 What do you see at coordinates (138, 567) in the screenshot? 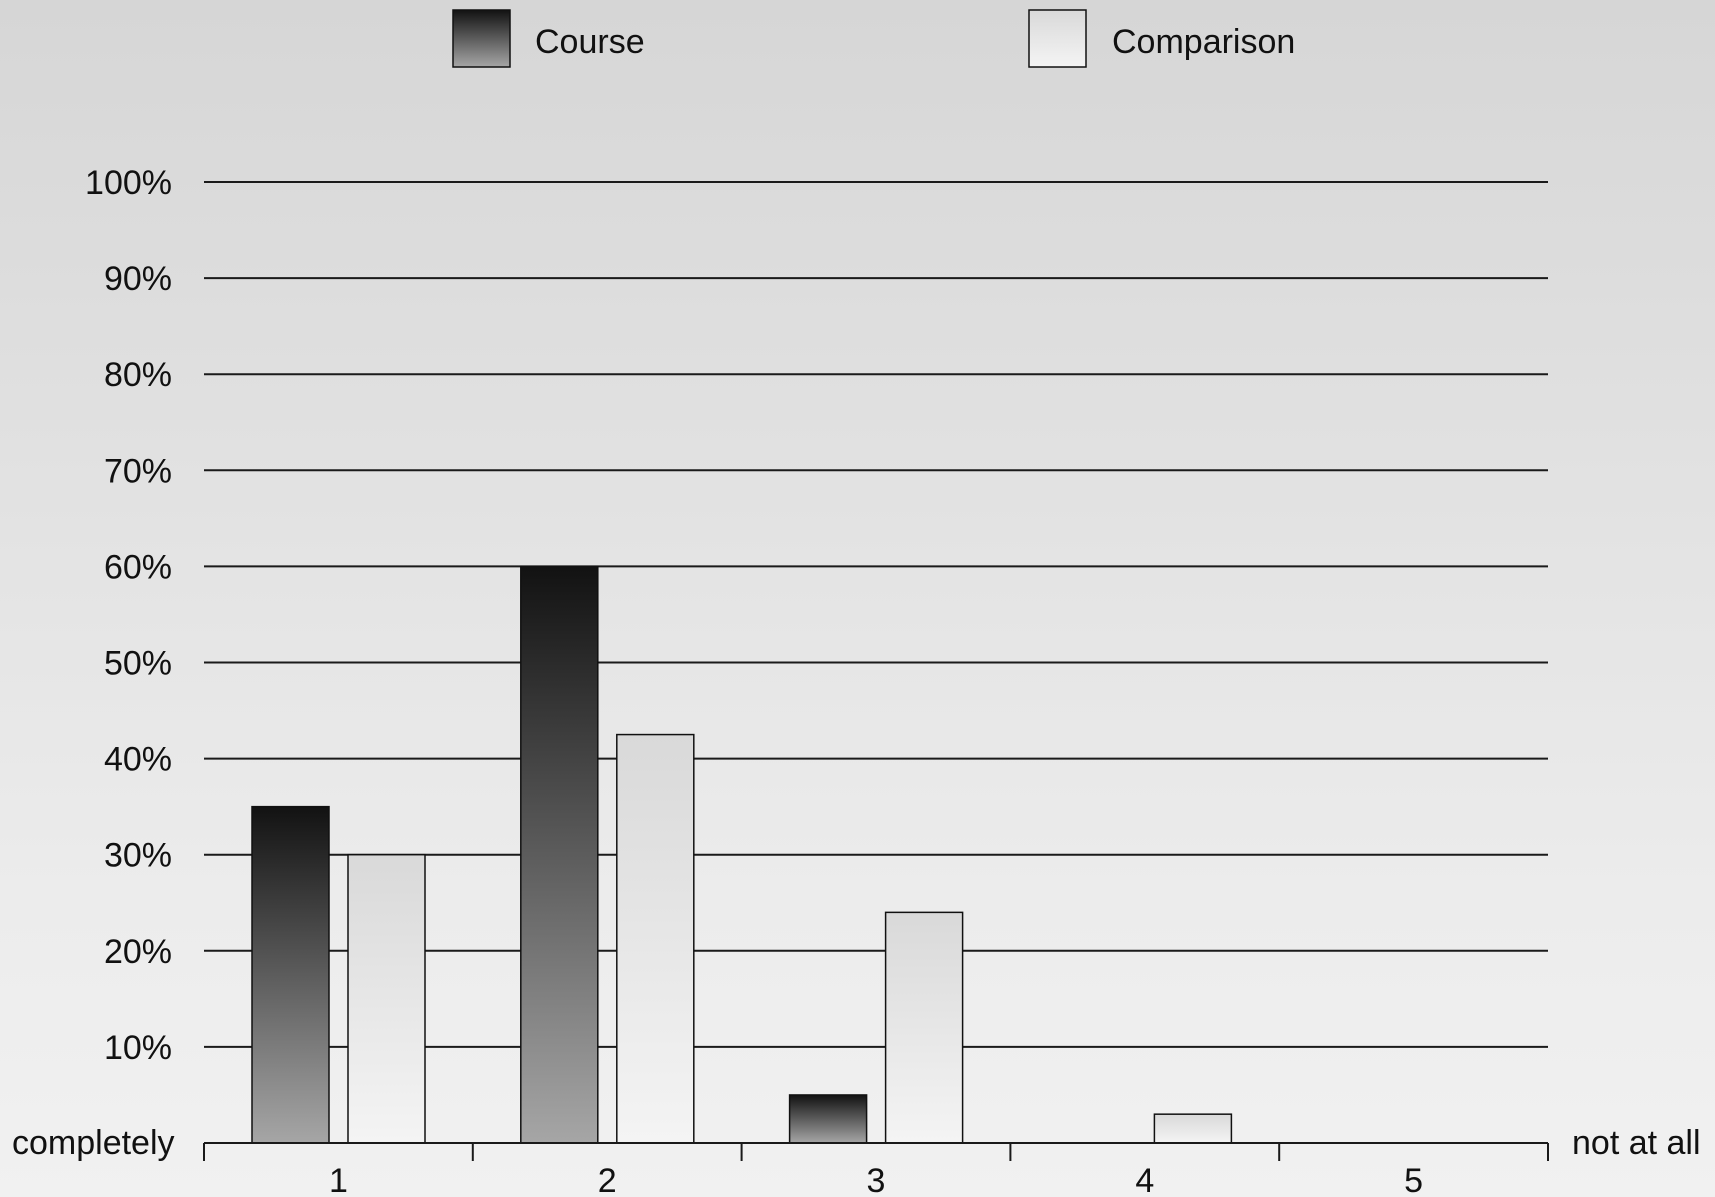
I see `y-tick-label: 60%` at bounding box center [138, 567].